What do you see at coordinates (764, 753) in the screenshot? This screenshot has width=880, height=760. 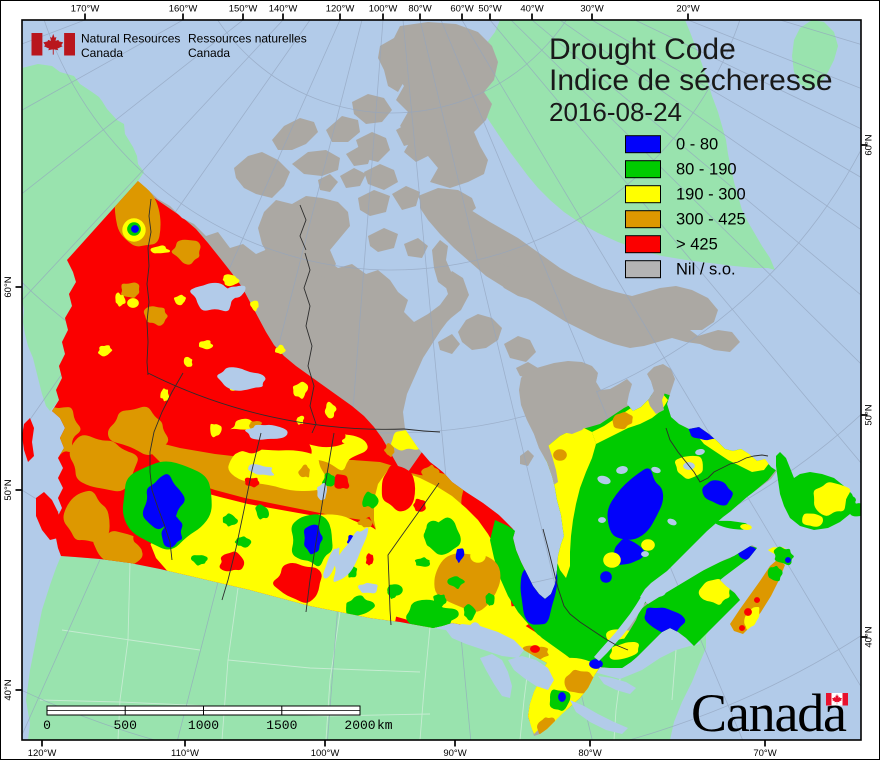 I see `svg-text: 70°W` at bounding box center [764, 753].